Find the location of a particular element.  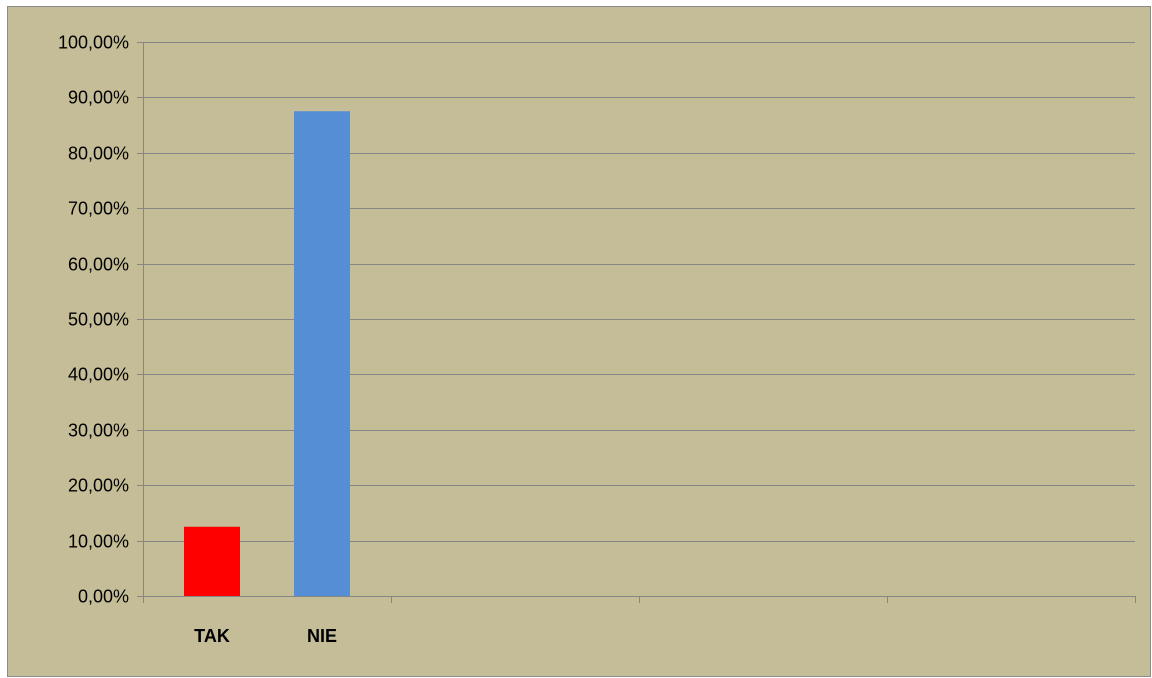

bar-tak is located at coordinates (212, 561).